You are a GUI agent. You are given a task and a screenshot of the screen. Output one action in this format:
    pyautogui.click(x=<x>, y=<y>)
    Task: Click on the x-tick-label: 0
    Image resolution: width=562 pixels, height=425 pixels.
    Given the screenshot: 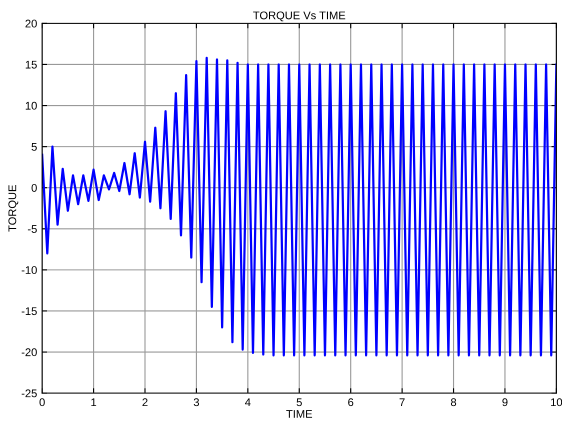 What is the action you would take?
    pyautogui.click(x=42, y=402)
    